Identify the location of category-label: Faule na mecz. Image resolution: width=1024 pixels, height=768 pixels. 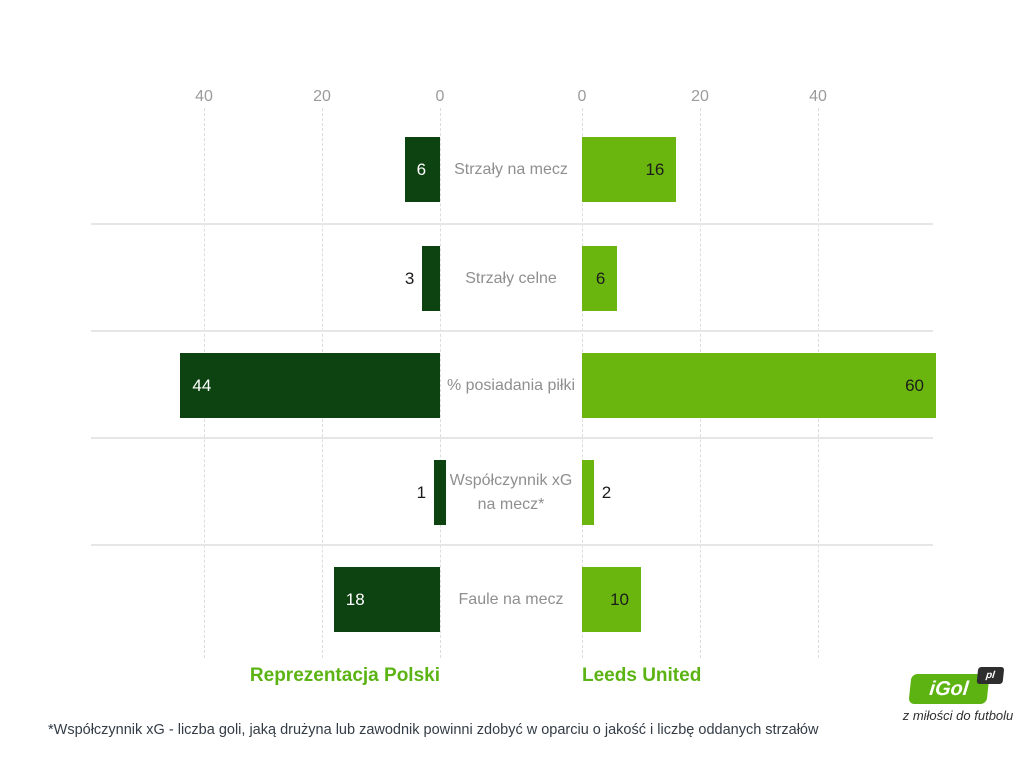
(511, 599).